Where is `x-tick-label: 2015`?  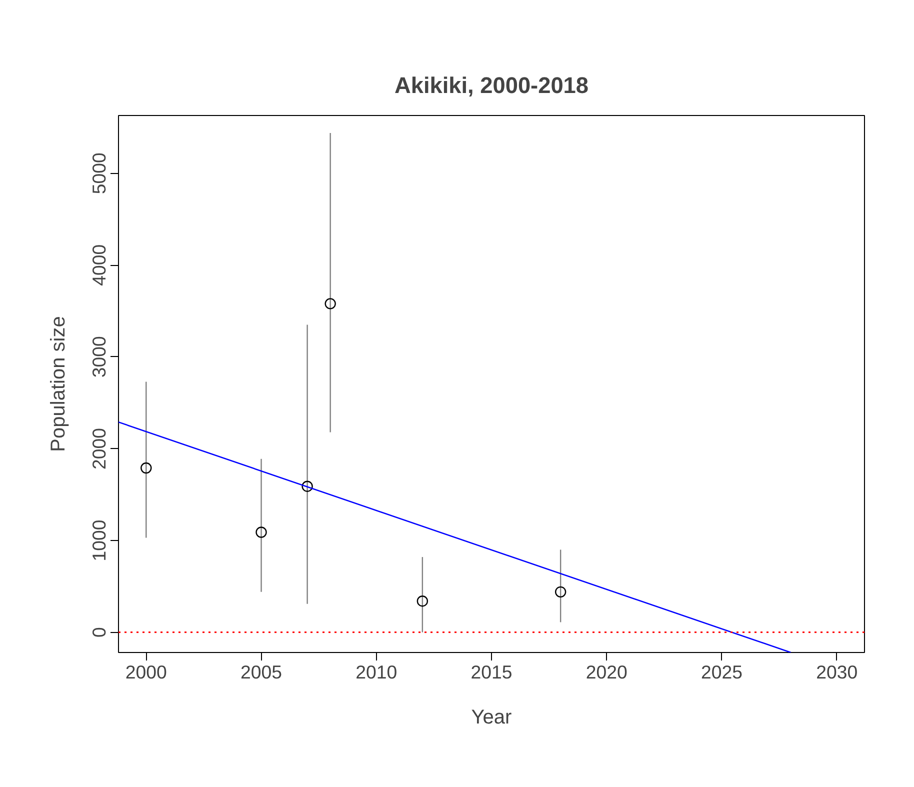
x-tick-label: 2015 is located at coordinates (491, 672).